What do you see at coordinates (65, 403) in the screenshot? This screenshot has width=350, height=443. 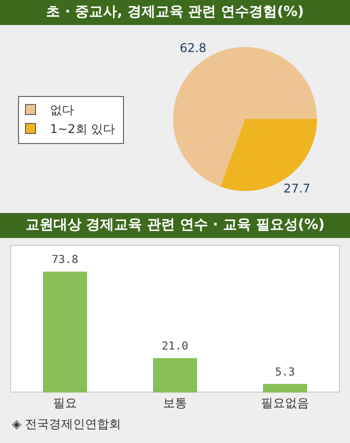 I see `x-tick-label: 필요` at bounding box center [65, 403].